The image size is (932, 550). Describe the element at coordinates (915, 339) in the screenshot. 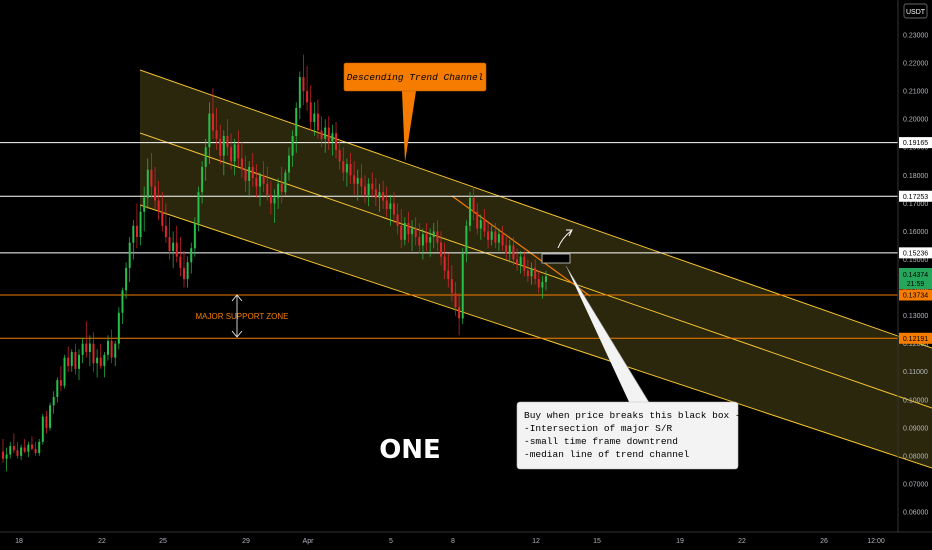

I see `level-badge-label: 0.12191` at that location.